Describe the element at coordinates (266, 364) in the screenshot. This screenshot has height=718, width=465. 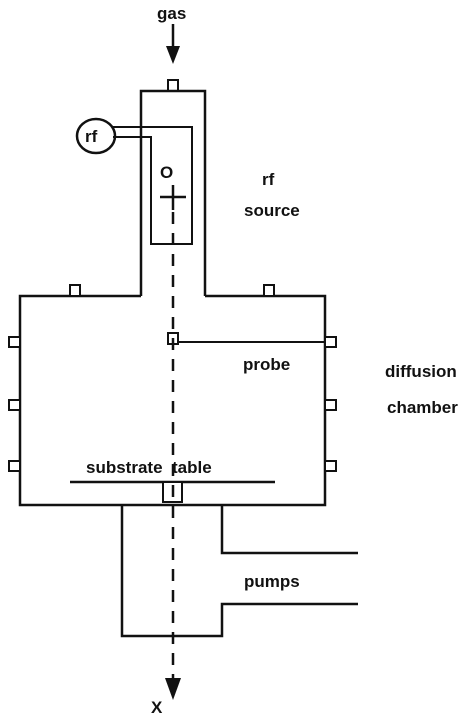
I see `probe-label: probe` at that location.